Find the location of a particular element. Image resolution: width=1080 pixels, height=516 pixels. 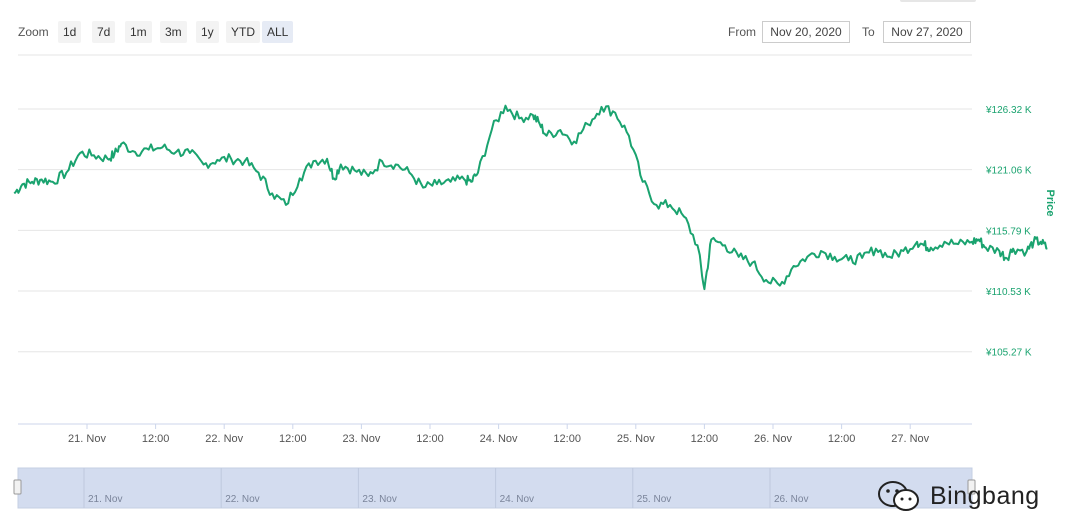

navigator-label: 26. Nov is located at coordinates (791, 499).